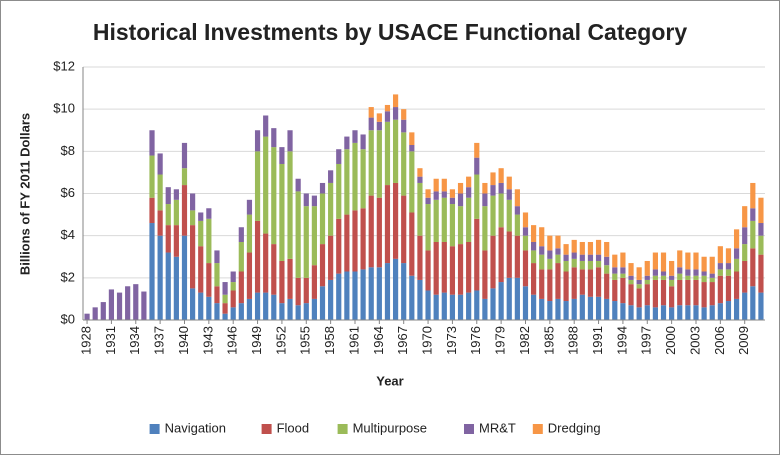 The width and height of the screenshot is (780, 460). I want to click on x-tick-label: 1943, so click(207, 340).